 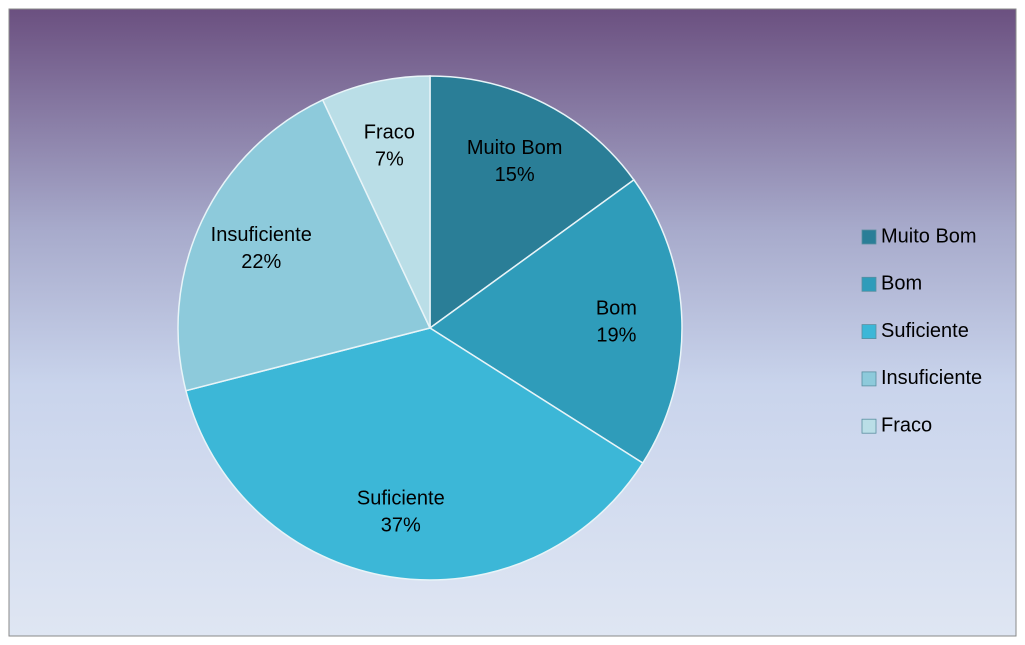 I want to click on slice-category-label: Insuficiente, so click(x=261, y=235).